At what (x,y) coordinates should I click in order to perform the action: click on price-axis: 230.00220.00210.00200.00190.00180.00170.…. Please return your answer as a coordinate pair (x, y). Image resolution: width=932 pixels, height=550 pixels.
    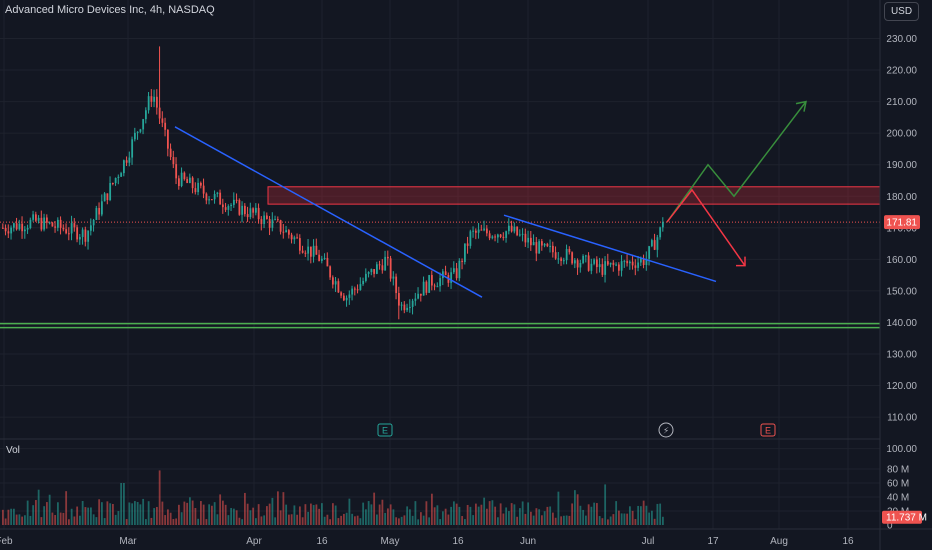
    Looking at the image, I should click on (901, 244).